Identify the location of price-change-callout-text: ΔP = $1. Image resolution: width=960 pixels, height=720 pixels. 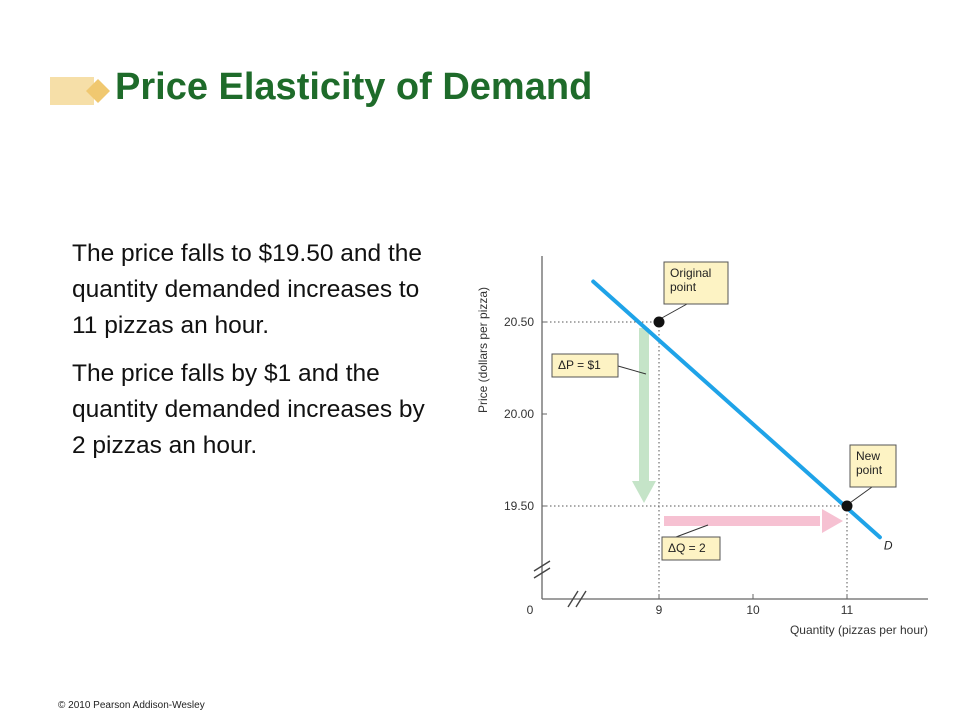
(579, 365).